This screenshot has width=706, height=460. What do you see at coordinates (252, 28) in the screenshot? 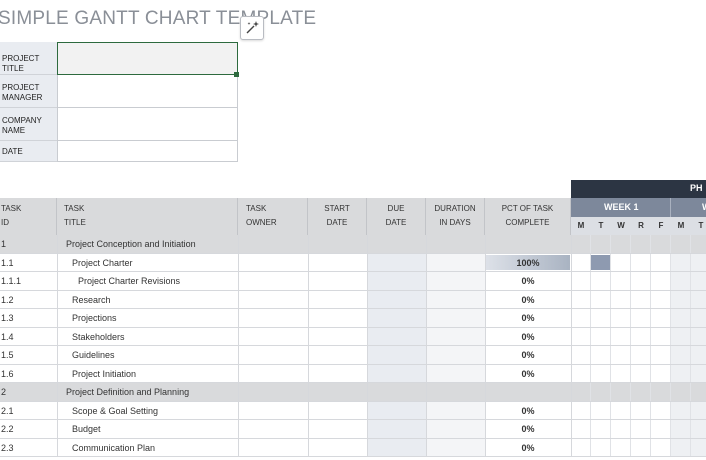
I see `sparkle-wand-icon` at bounding box center [252, 28].